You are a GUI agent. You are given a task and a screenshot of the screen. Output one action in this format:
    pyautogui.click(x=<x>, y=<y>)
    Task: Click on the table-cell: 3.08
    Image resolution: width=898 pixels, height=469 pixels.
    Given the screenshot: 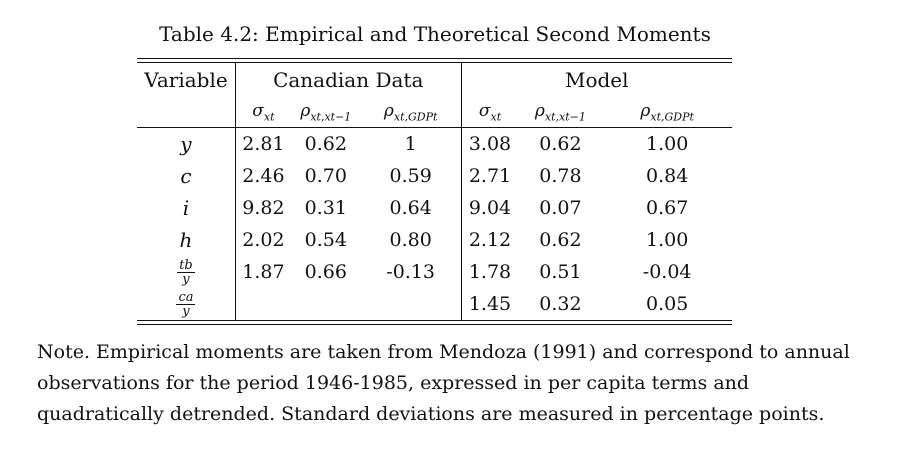 What is the action you would take?
    pyautogui.click(x=490, y=144)
    